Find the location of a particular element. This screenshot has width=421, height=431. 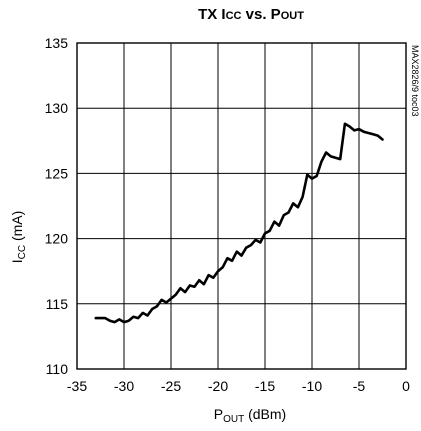

x-tick-label: -35 is located at coordinates (77, 386).